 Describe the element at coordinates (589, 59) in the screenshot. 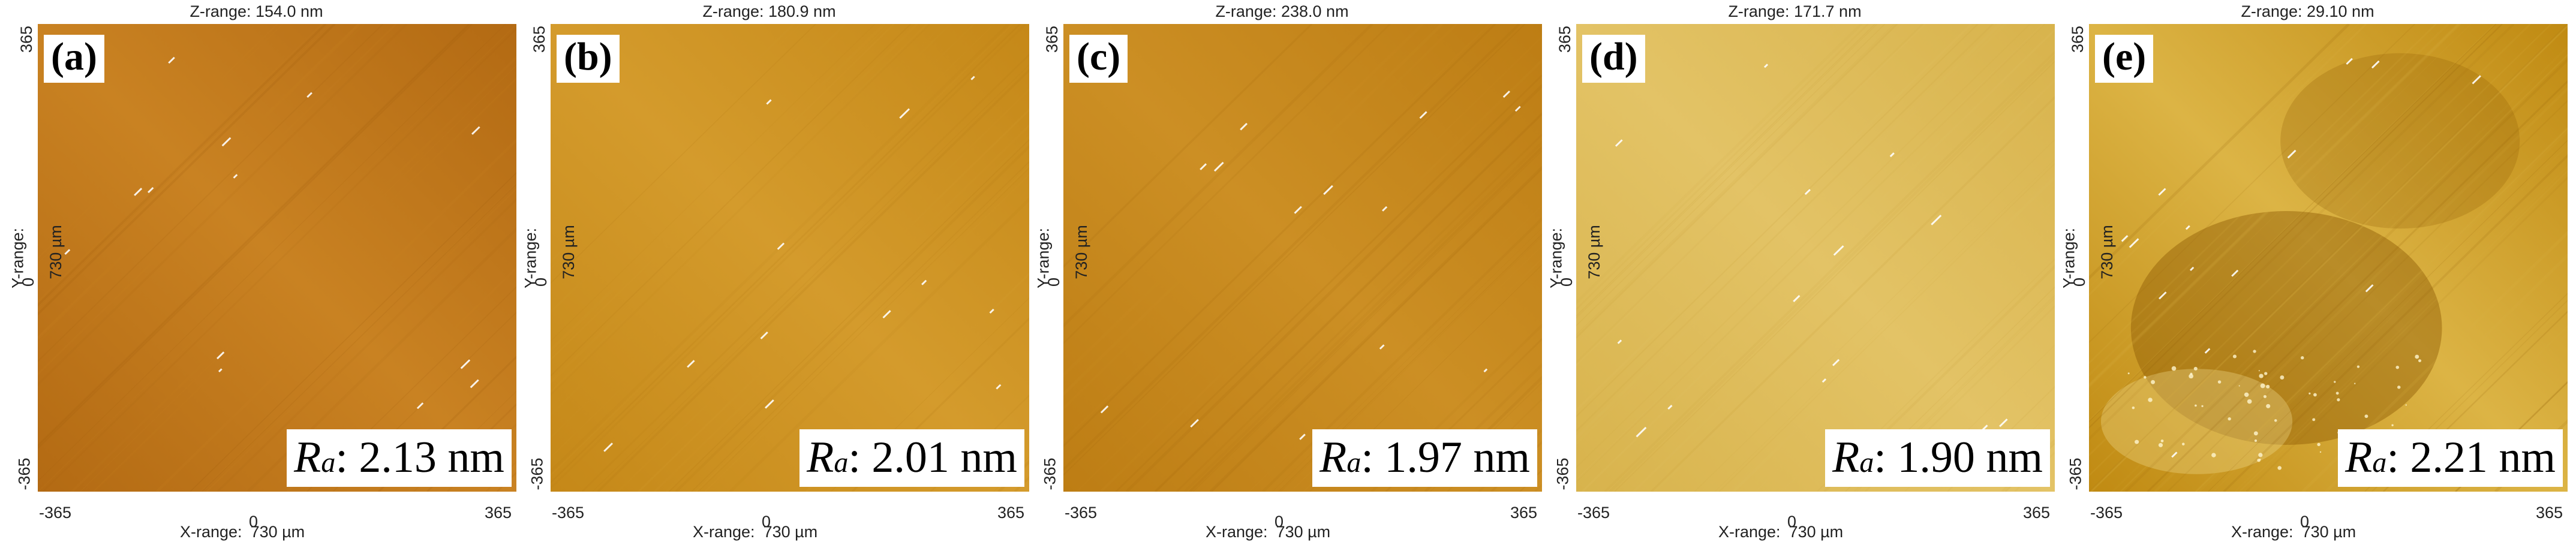

I see `panel-letter: (b)` at that location.